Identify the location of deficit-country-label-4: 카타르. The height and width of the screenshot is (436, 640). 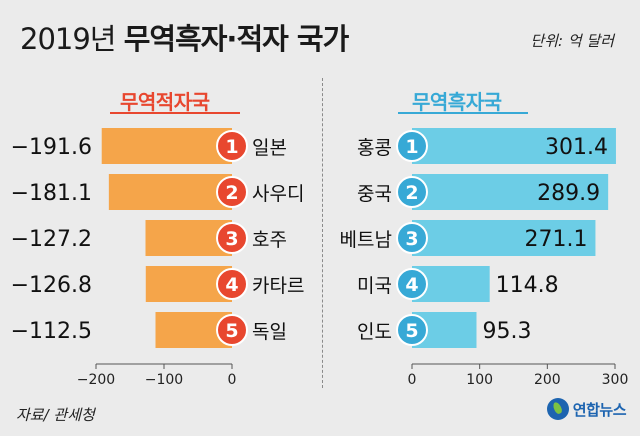
(278, 286).